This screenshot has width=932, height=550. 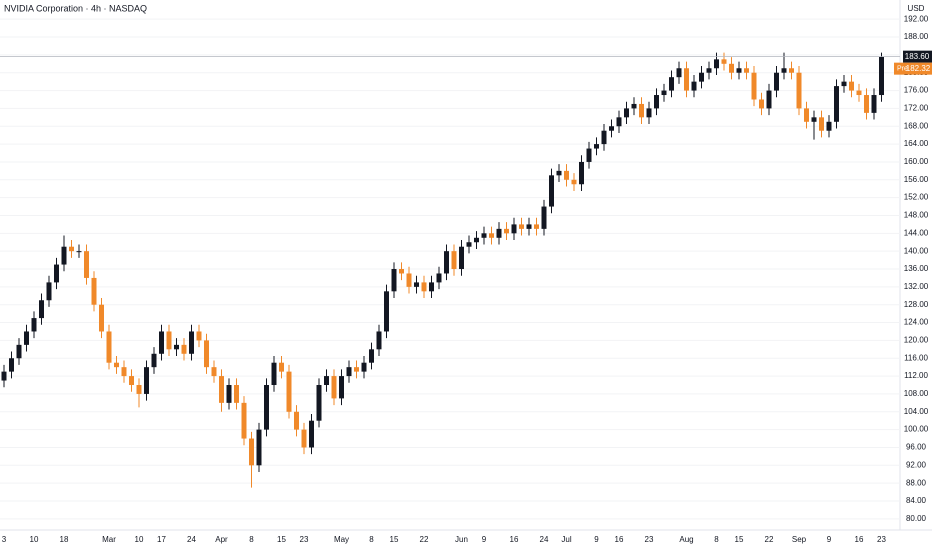 I want to click on y-tick-label: 104.00, so click(x=916, y=411).